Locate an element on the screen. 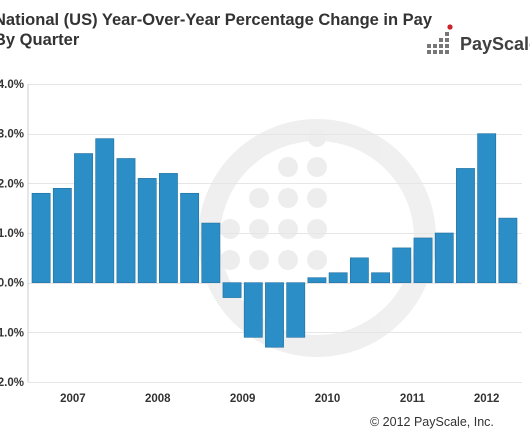 The image size is (530, 442). x-tick-label: 2011 is located at coordinates (413, 399).